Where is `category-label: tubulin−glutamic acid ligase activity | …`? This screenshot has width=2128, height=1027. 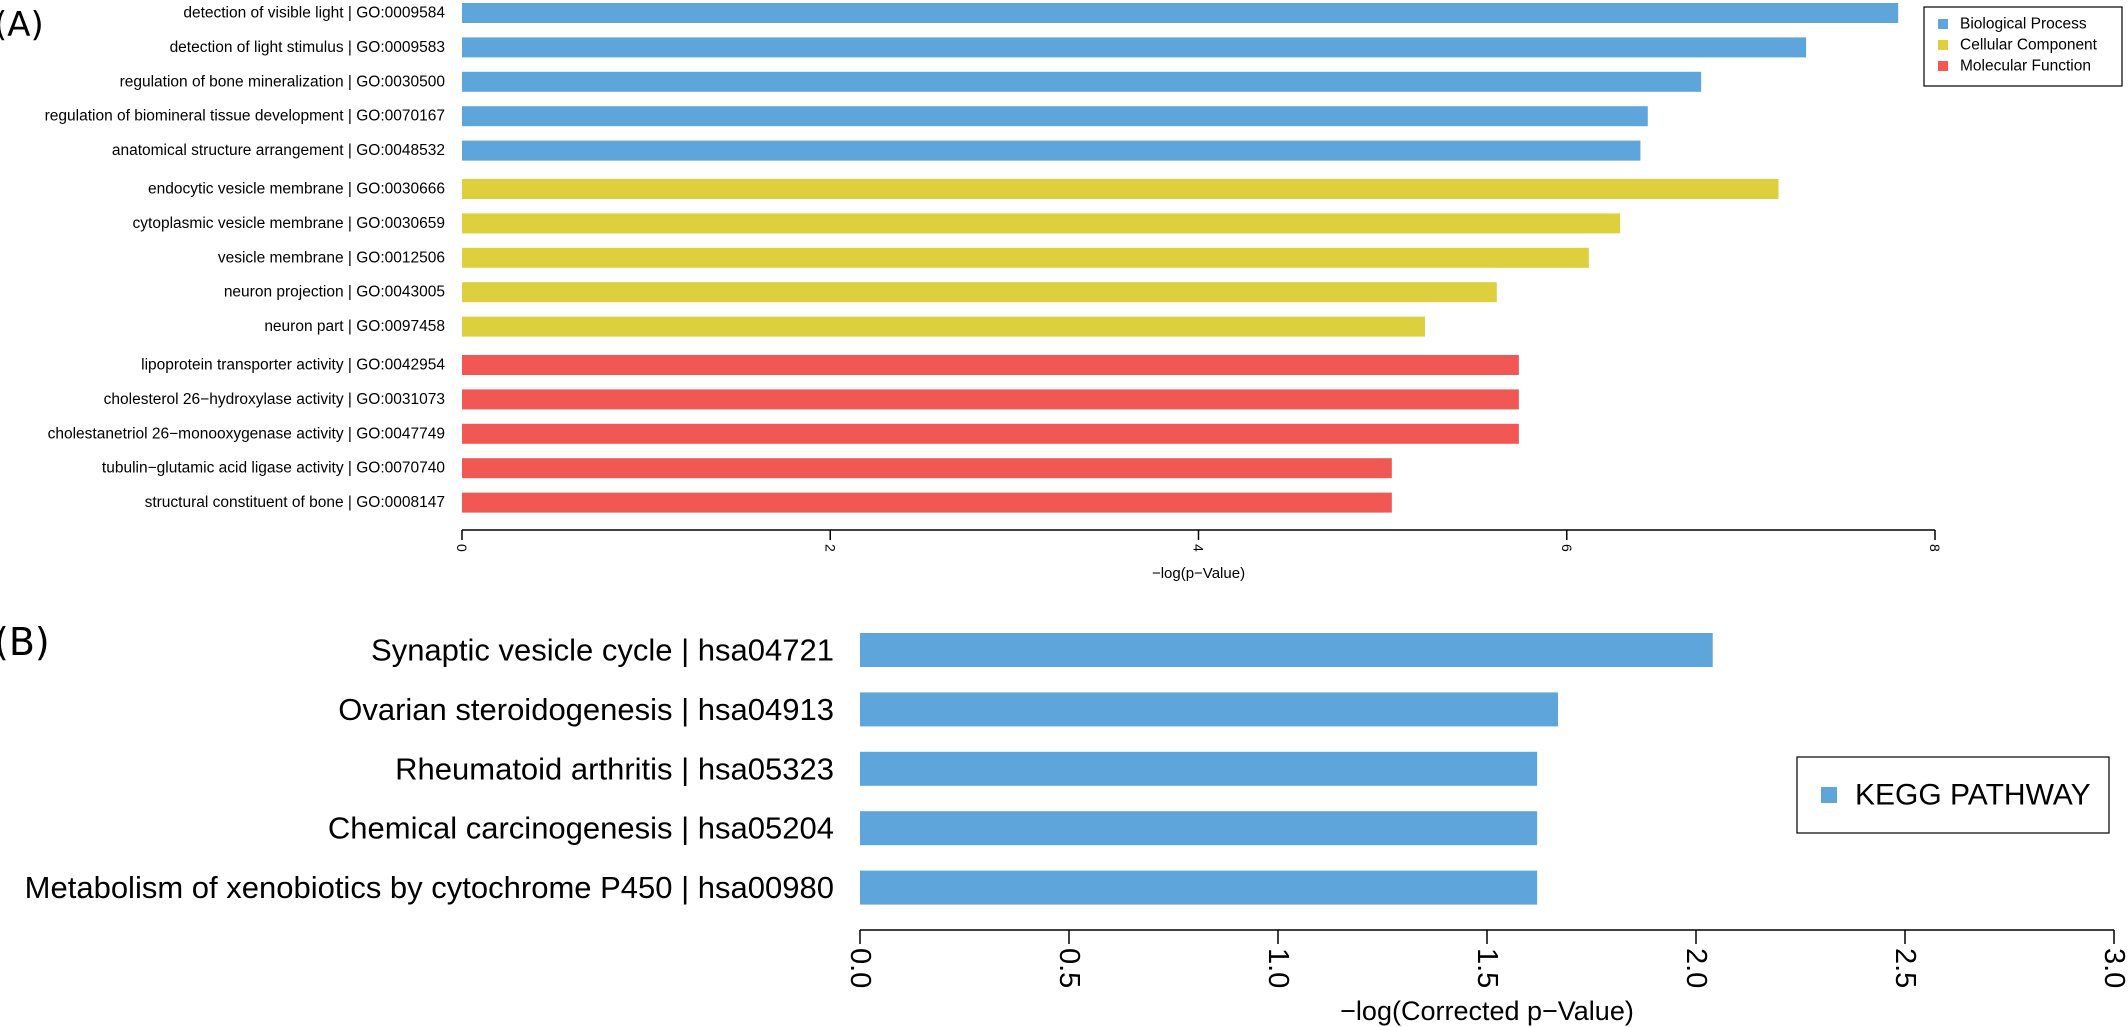
category-label: tubulin−glutamic acid ligase activity | … is located at coordinates (273, 468).